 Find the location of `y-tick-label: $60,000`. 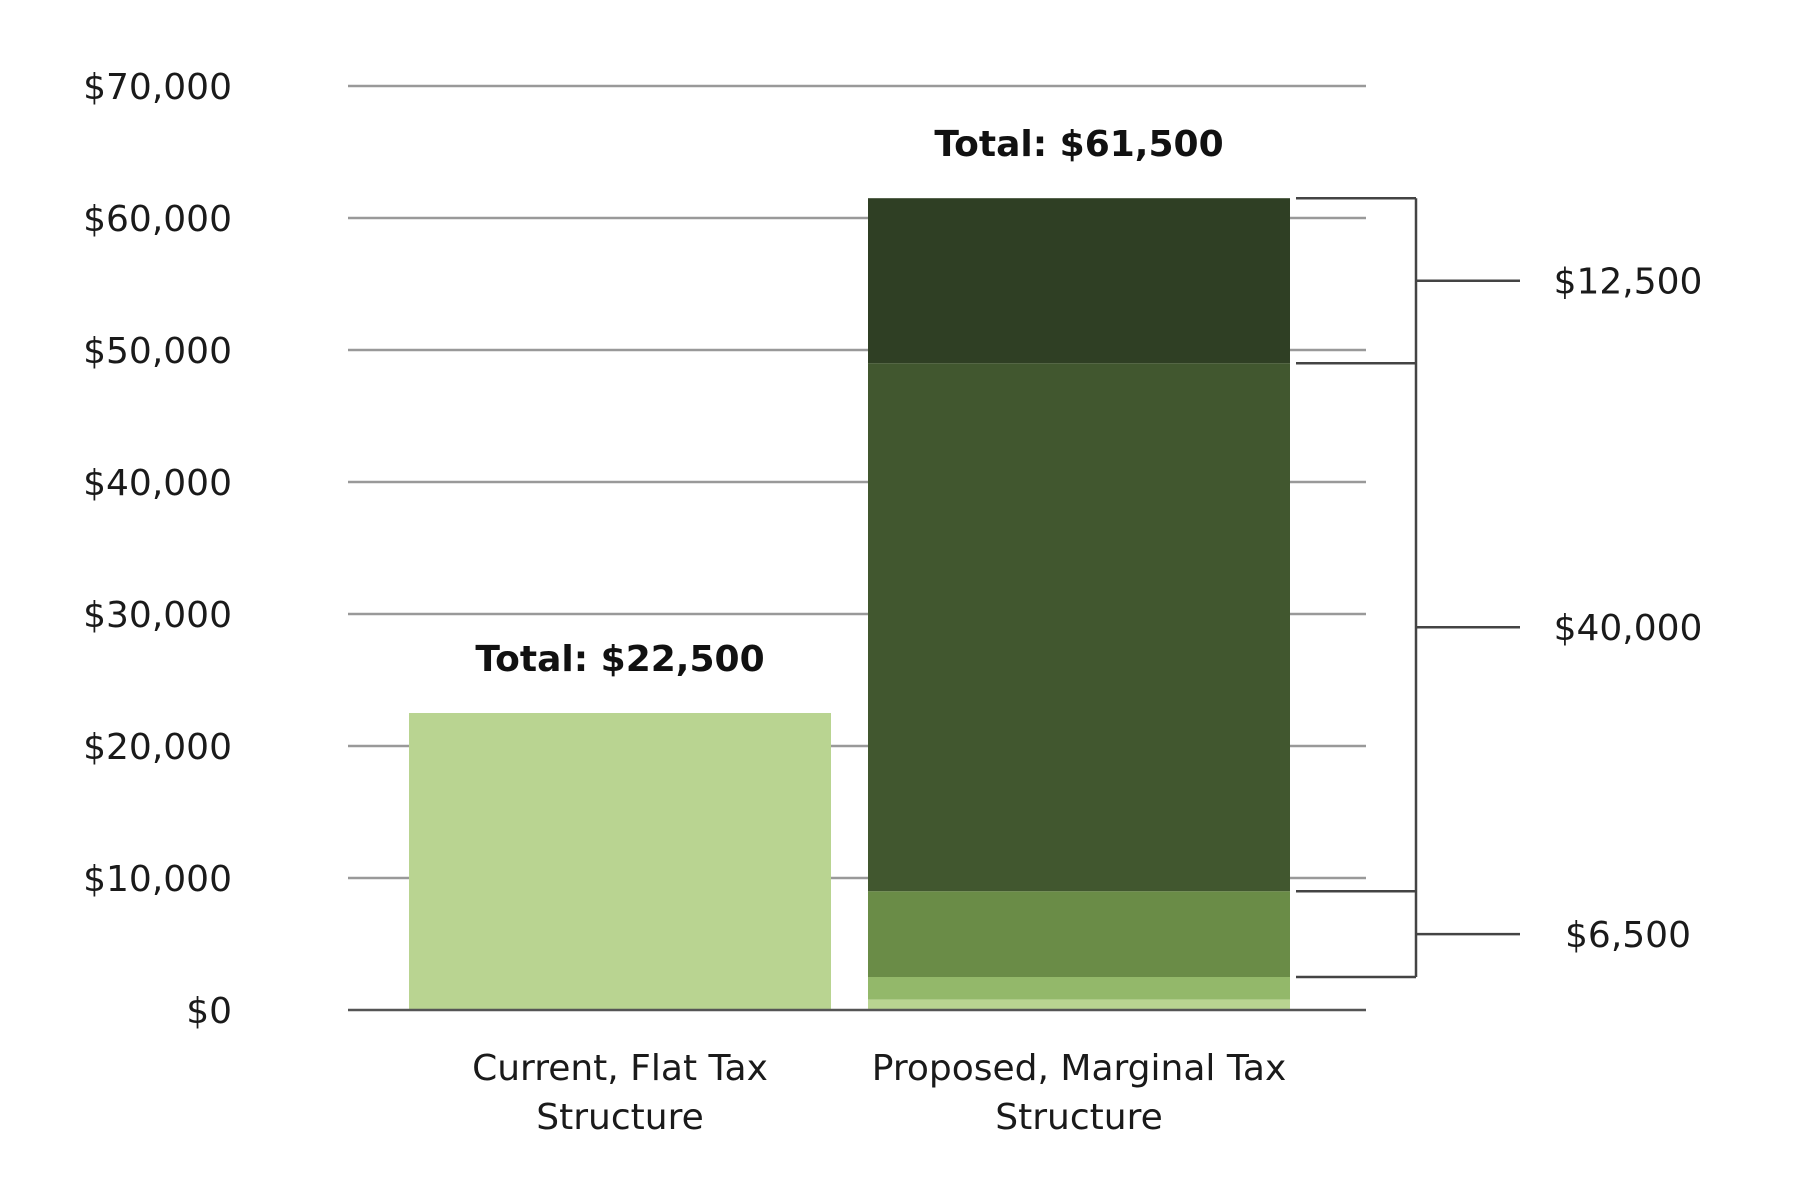

y-tick-label: $60,000 is located at coordinates (157, 219).